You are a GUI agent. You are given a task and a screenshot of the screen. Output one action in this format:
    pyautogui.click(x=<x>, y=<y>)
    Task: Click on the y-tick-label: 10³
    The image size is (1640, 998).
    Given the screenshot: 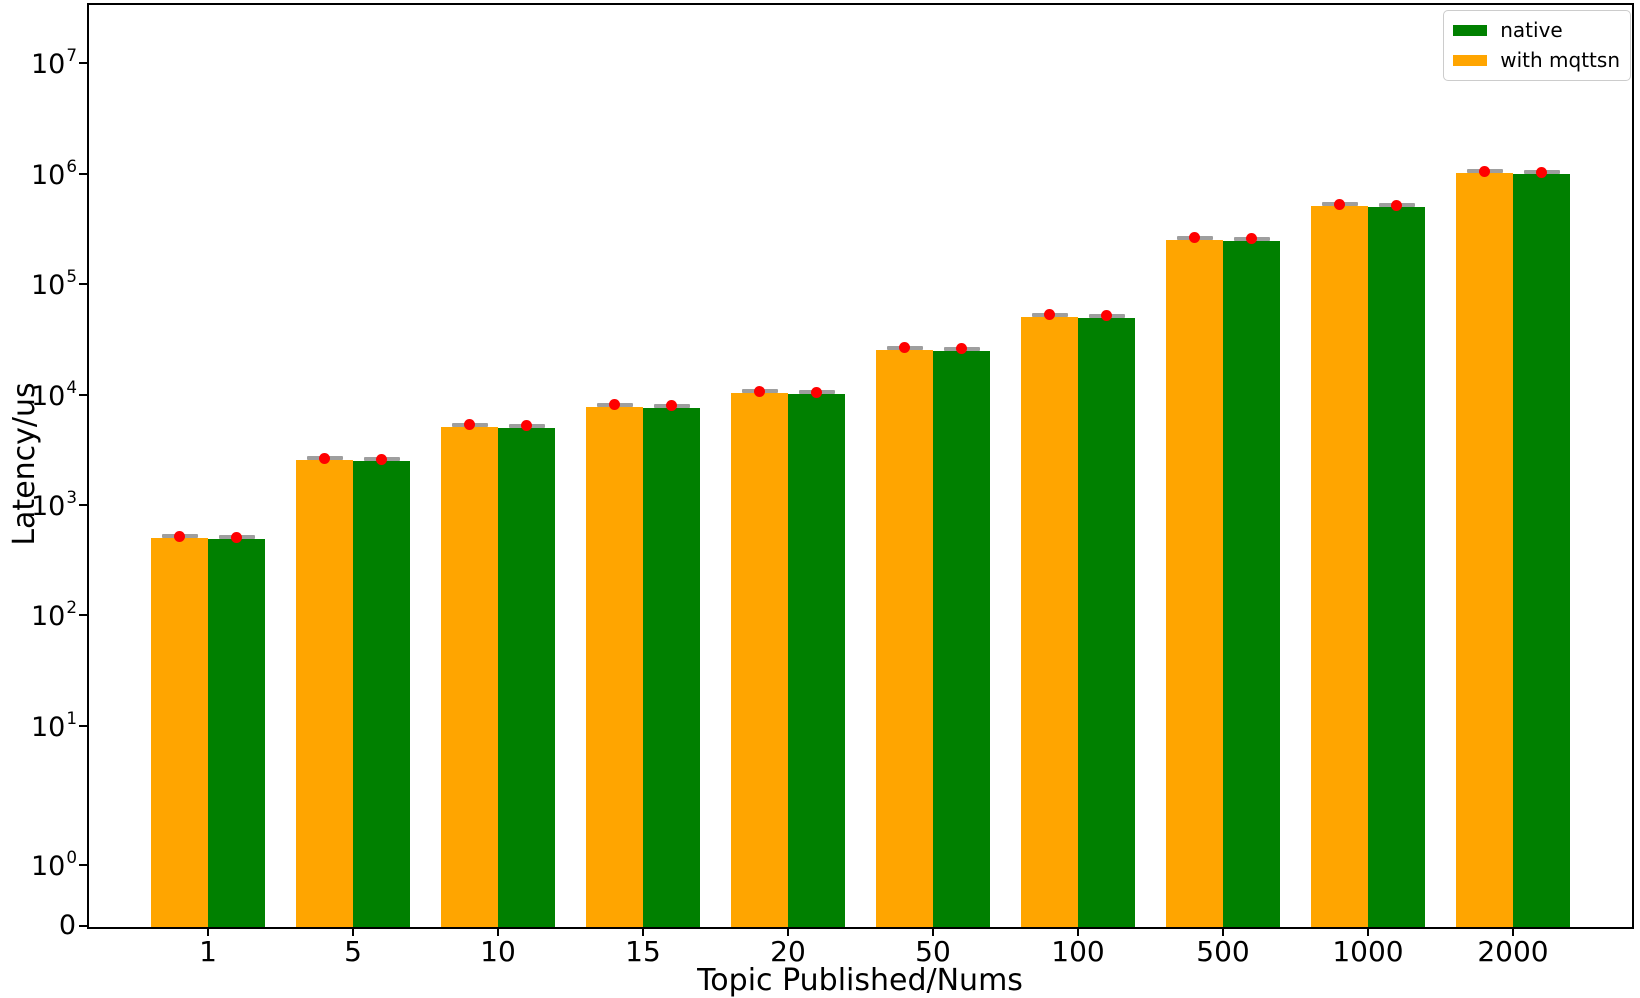 What is the action you would take?
    pyautogui.click(x=53, y=505)
    